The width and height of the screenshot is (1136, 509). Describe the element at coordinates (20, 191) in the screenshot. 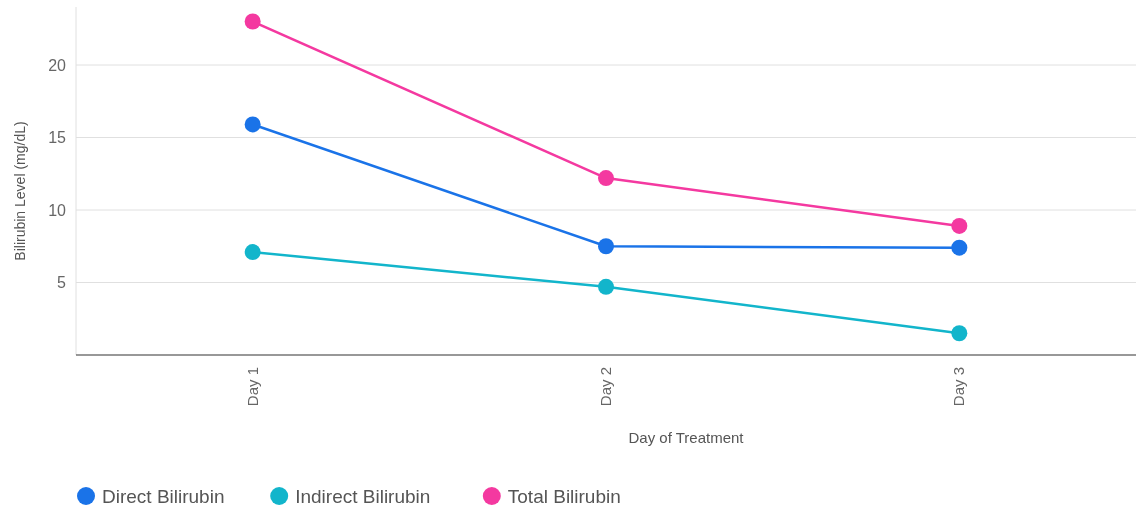

I see `y-axis-title: Bilirubin Level (mg/dL)` at that location.